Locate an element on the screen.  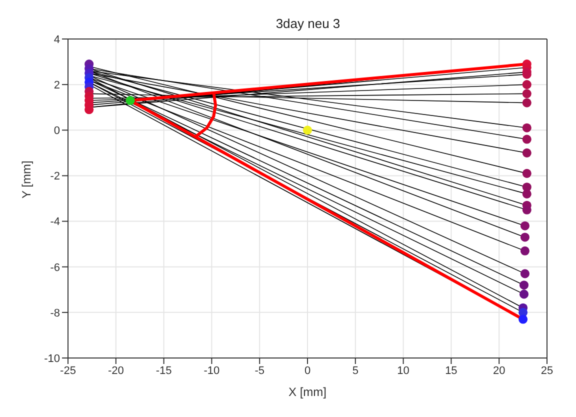
y-tick-label: -6 is located at coordinates (55, 268).